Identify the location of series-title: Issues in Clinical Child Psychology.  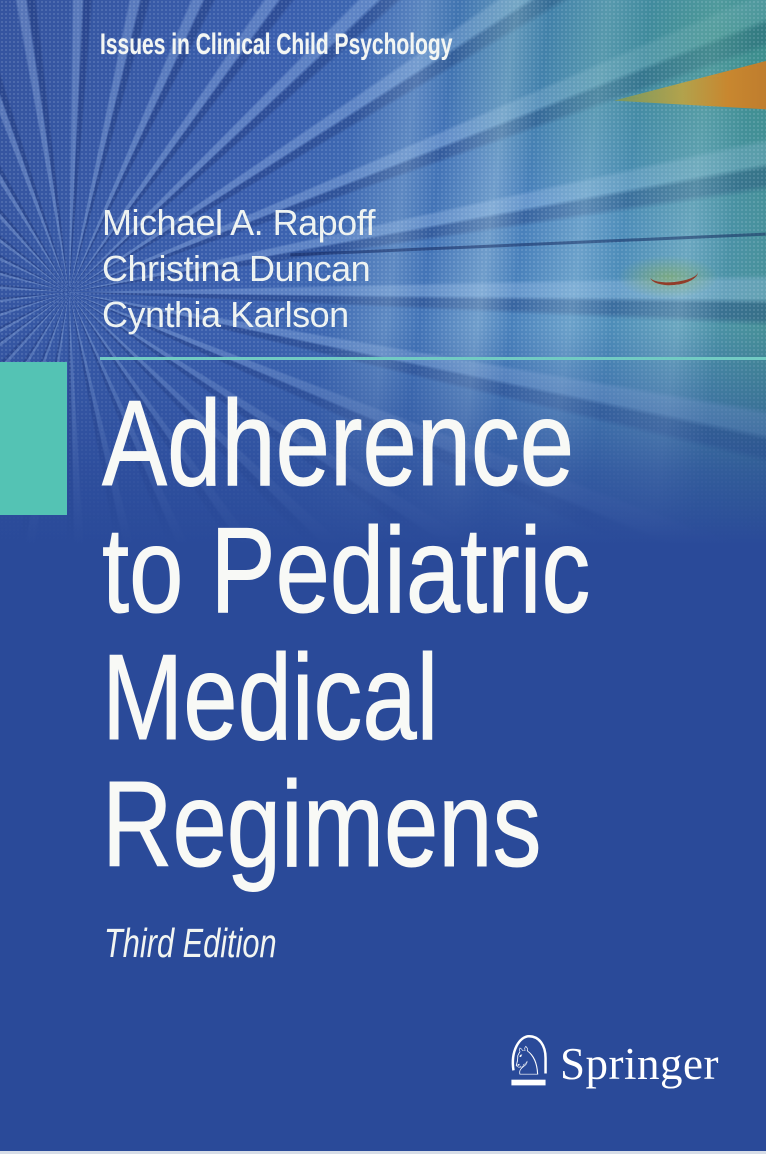
(276, 44).